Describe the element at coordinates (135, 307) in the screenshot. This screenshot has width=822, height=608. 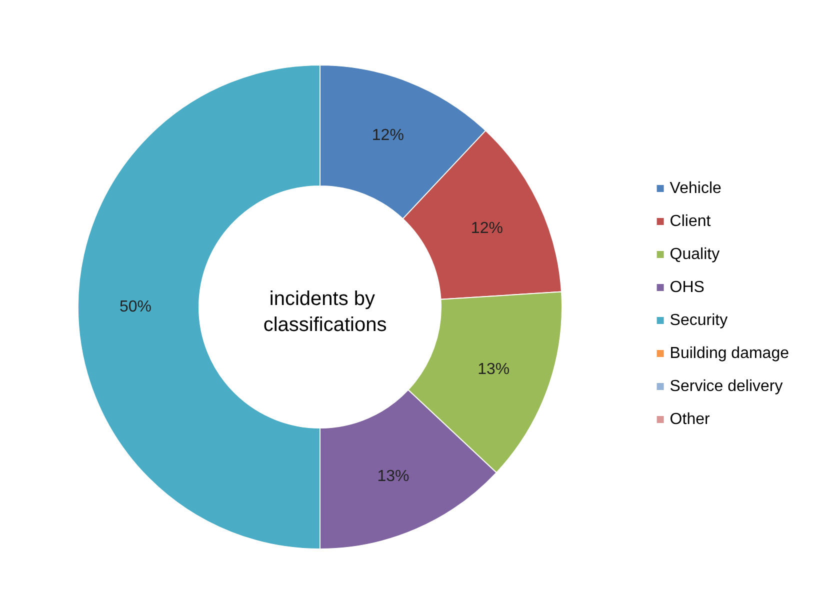
I see `data-label: 50%` at that location.